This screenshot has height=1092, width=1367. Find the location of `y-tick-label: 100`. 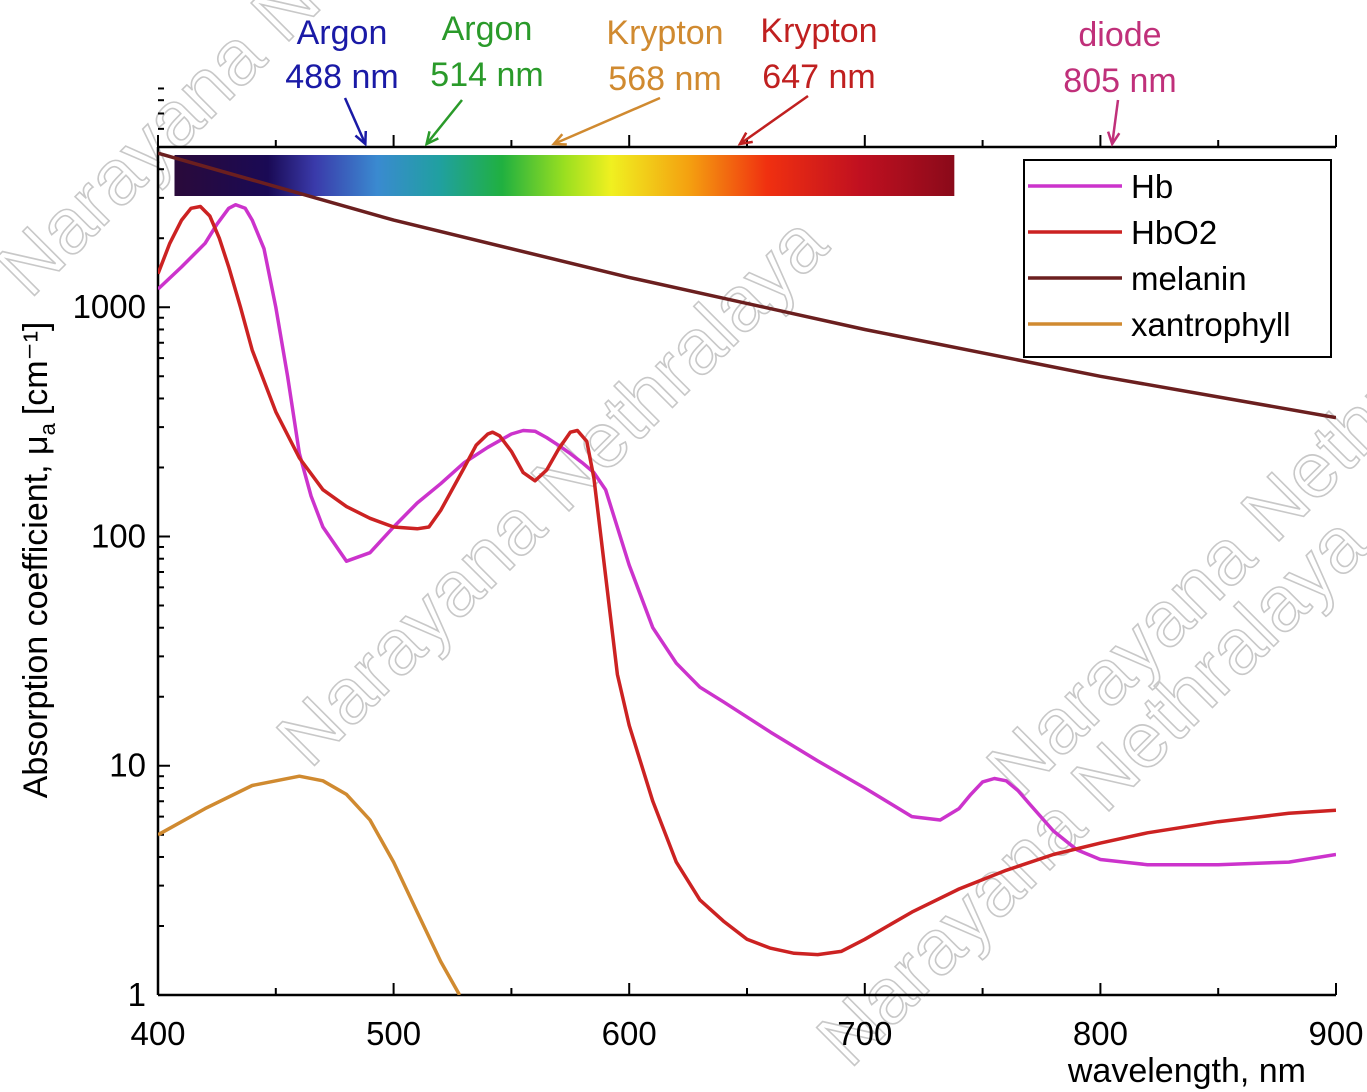

y-tick-label: 100 is located at coordinates (118, 535).